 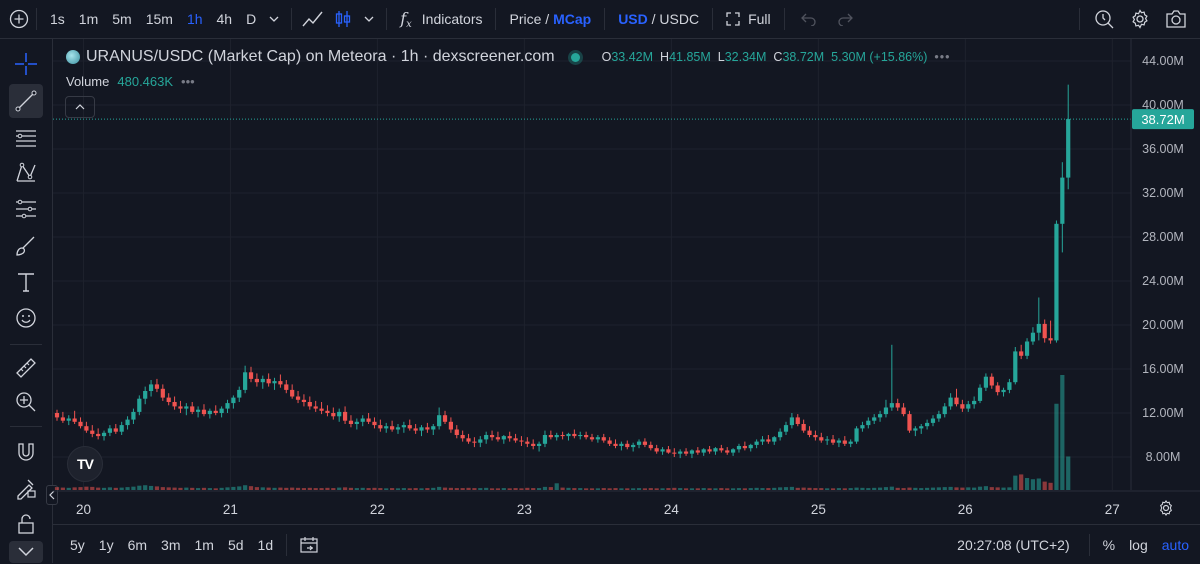 What do you see at coordinates (313, 19) in the screenshot?
I see `line-chart-icon` at bounding box center [313, 19].